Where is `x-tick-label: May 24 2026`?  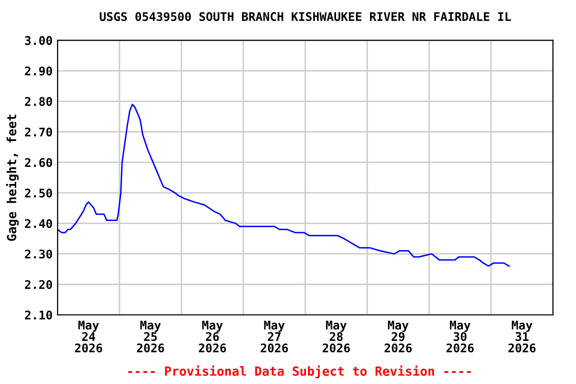
x-tick-label: May 24 2026 is located at coordinates (88, 336).